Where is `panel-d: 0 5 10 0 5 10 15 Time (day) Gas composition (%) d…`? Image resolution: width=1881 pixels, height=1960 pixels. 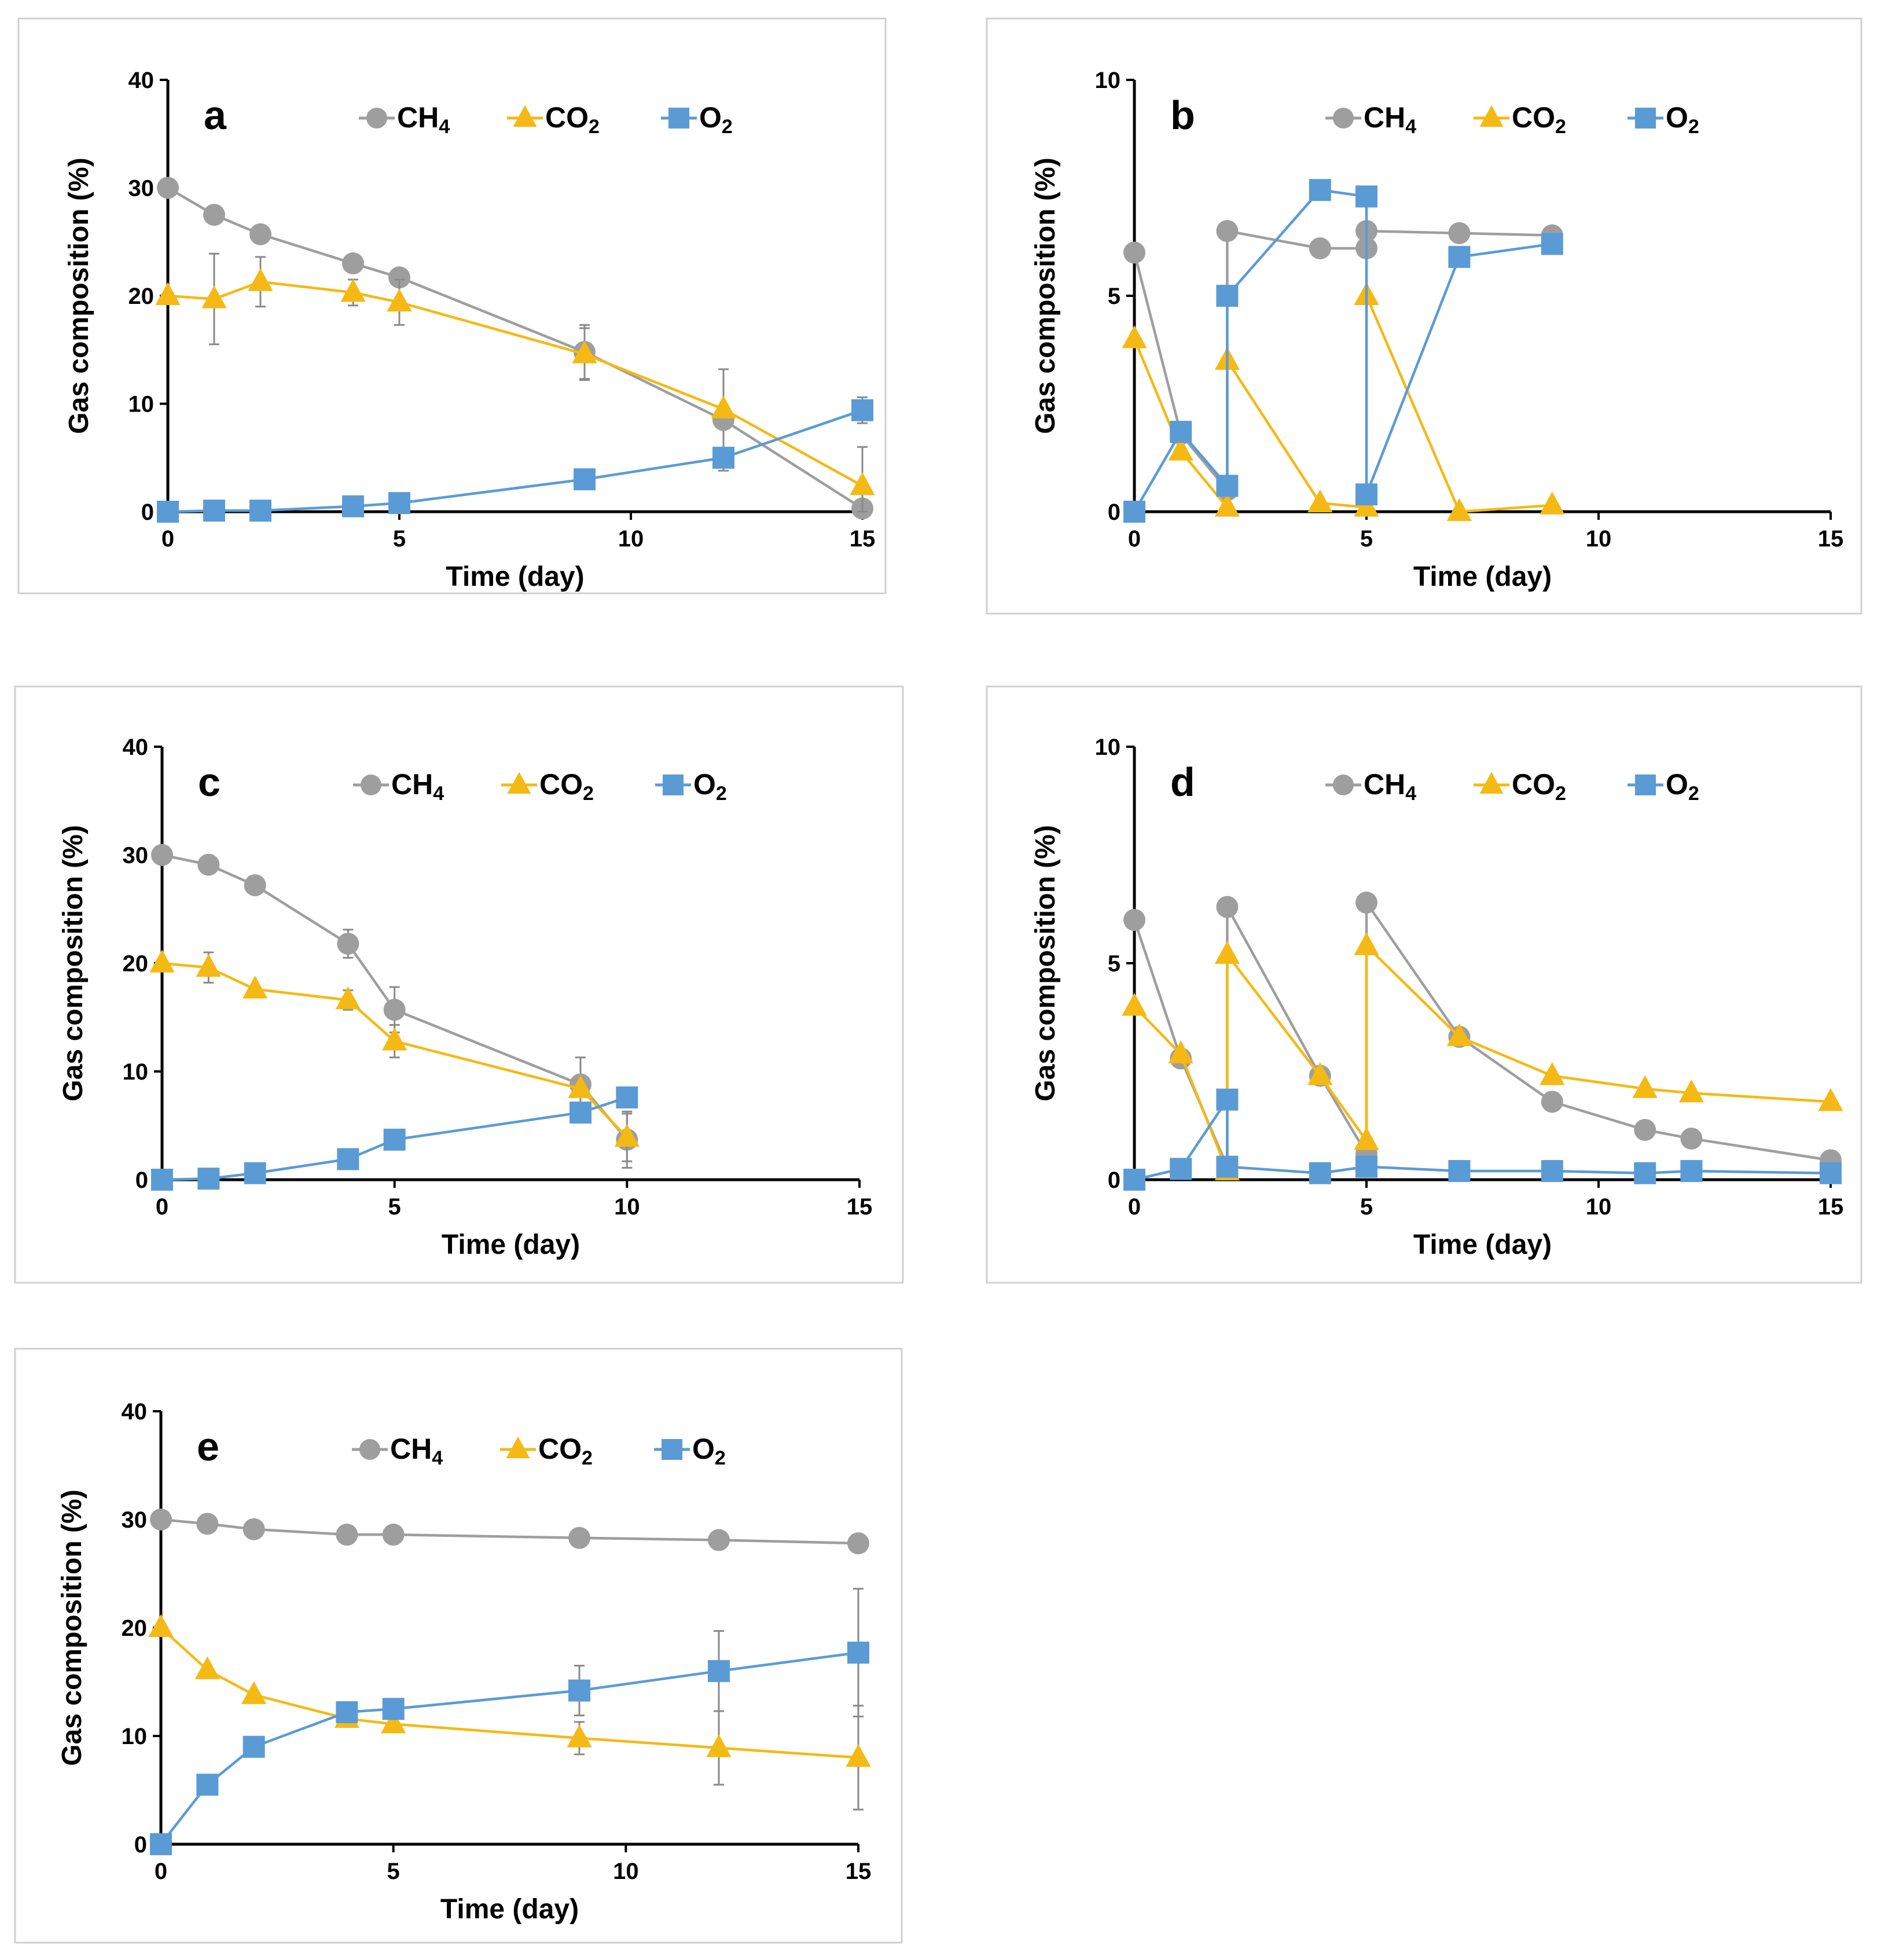
panel-d: 0 5 10 0 5 10 15 Time (day) Gas composition (%) d… is located at coordinates (1424, 984).